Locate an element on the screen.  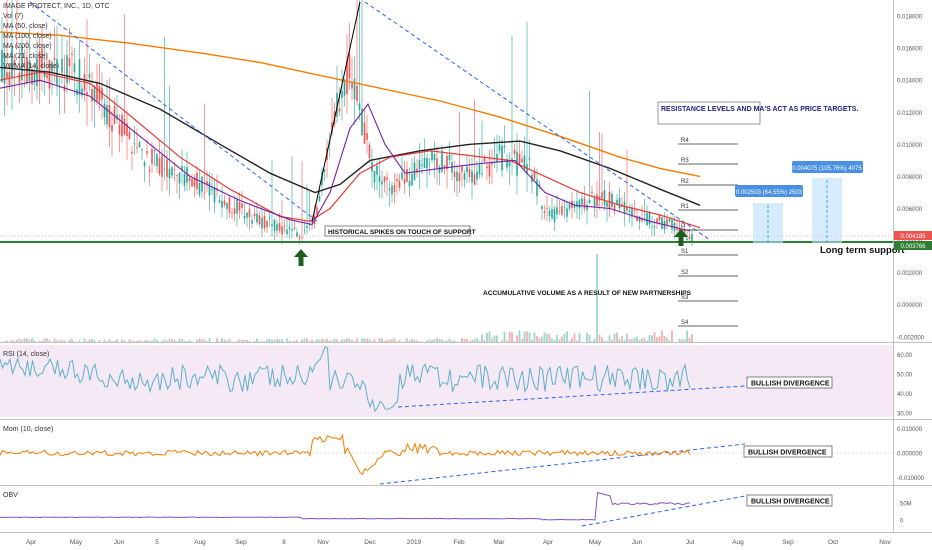
obv-divergence-label: BULLISH DIVERGENCE is located at coordinates (789, 500).